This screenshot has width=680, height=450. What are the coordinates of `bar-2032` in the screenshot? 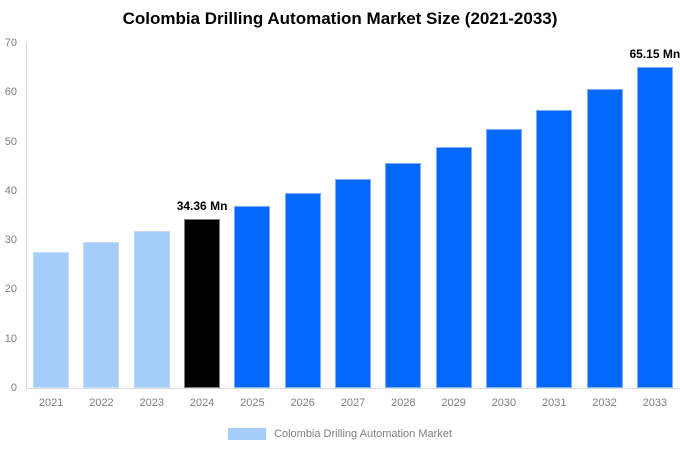 It's located at (604, 238).